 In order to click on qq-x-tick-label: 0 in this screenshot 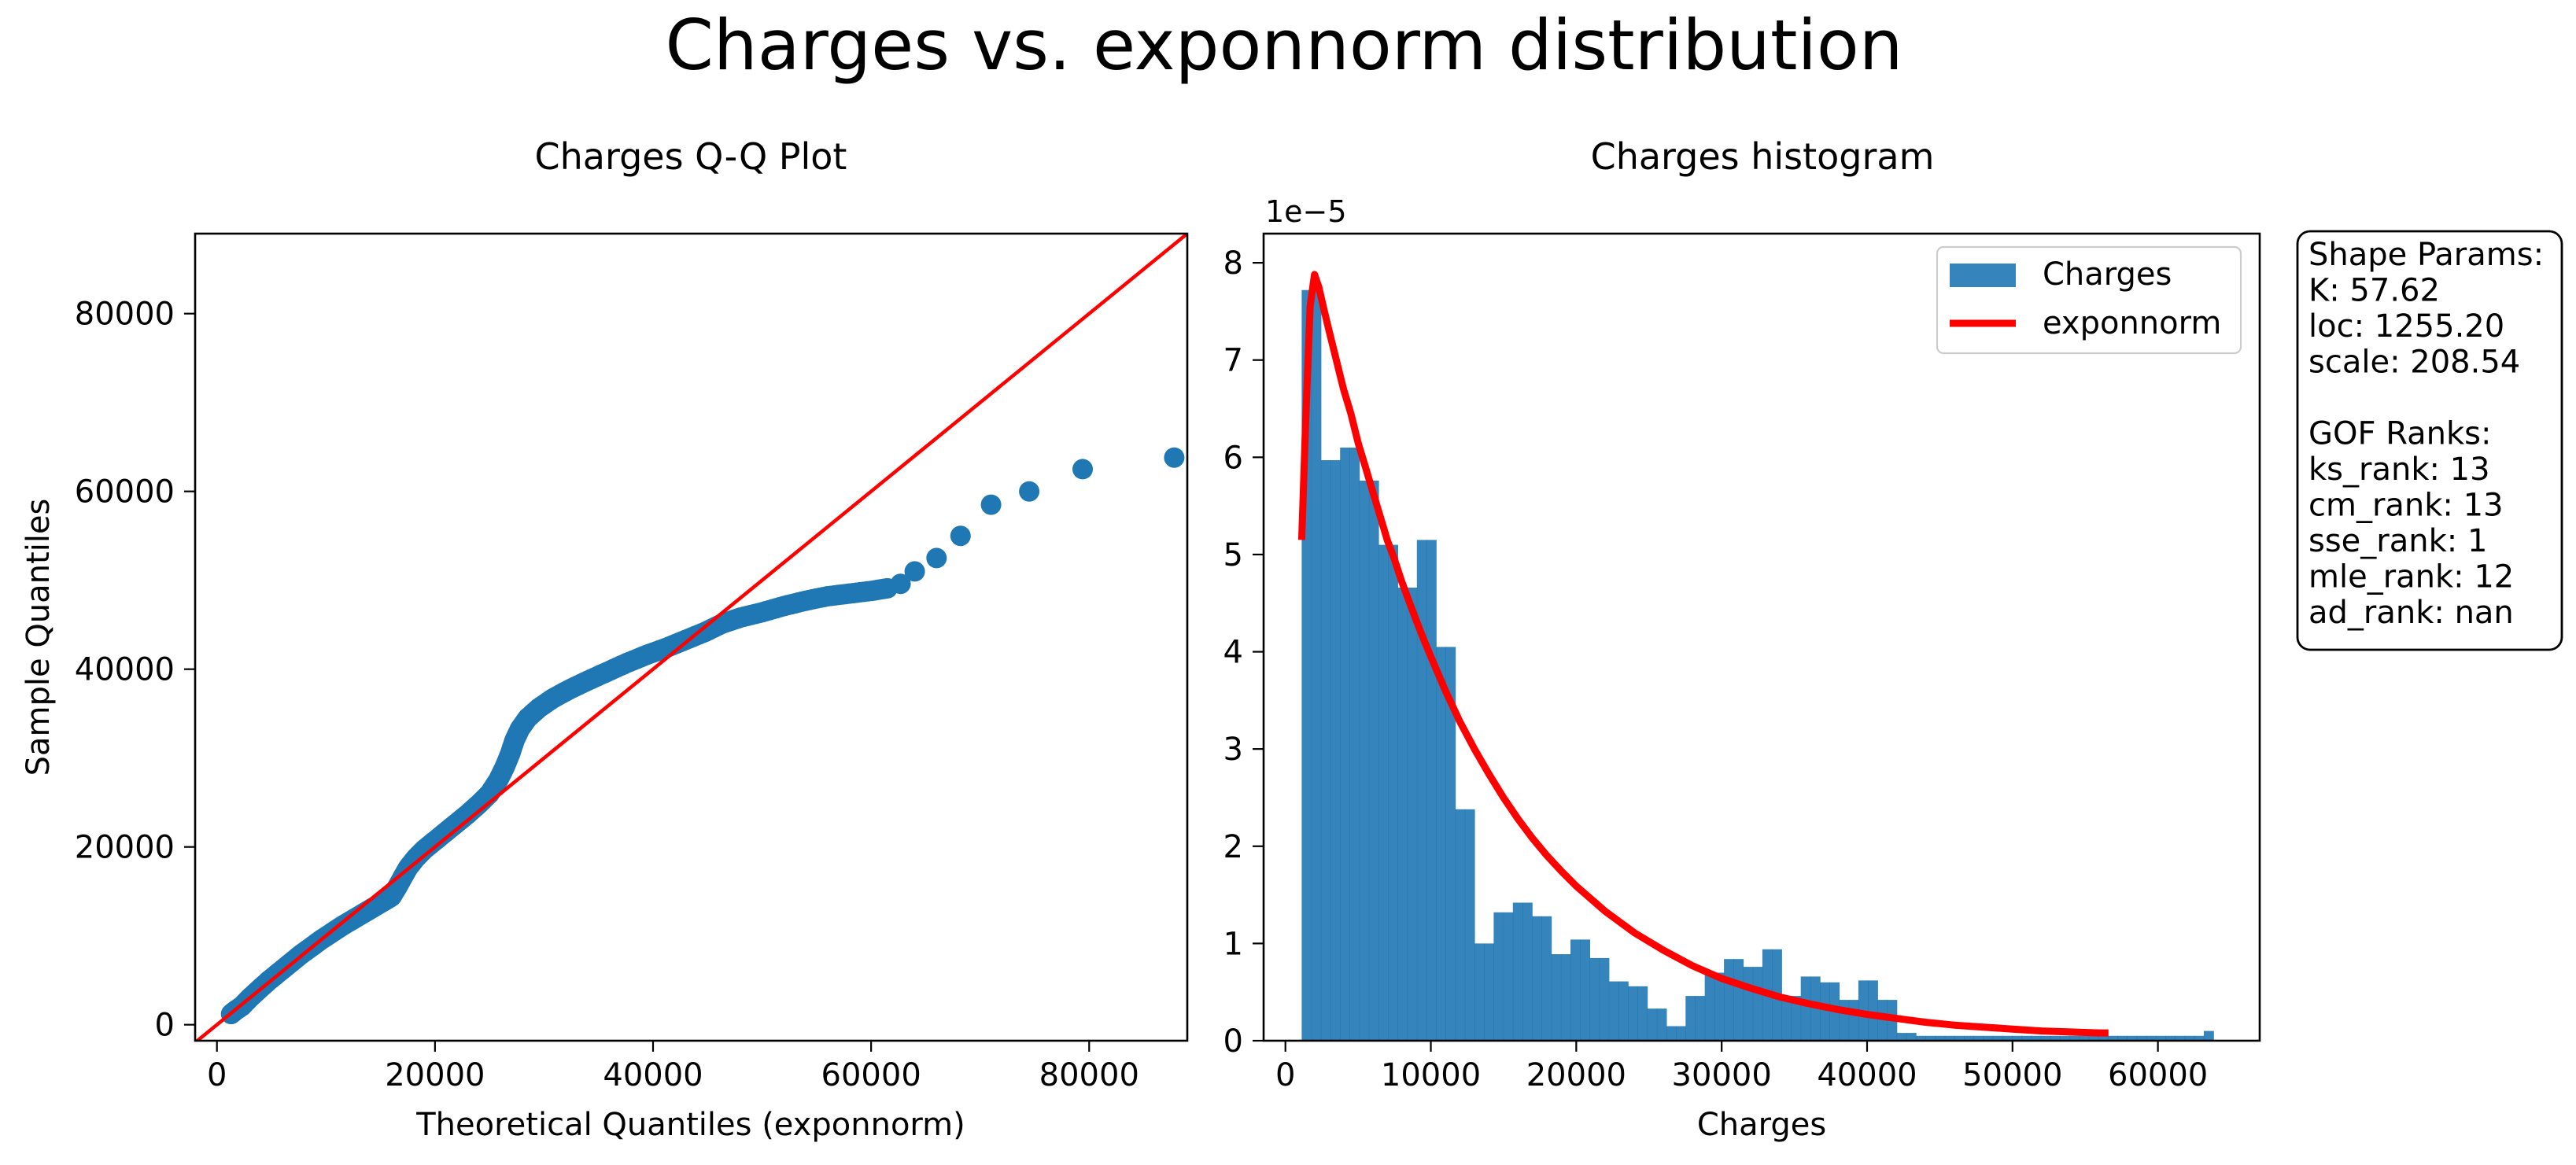, I will do `click(217, 1075)`.